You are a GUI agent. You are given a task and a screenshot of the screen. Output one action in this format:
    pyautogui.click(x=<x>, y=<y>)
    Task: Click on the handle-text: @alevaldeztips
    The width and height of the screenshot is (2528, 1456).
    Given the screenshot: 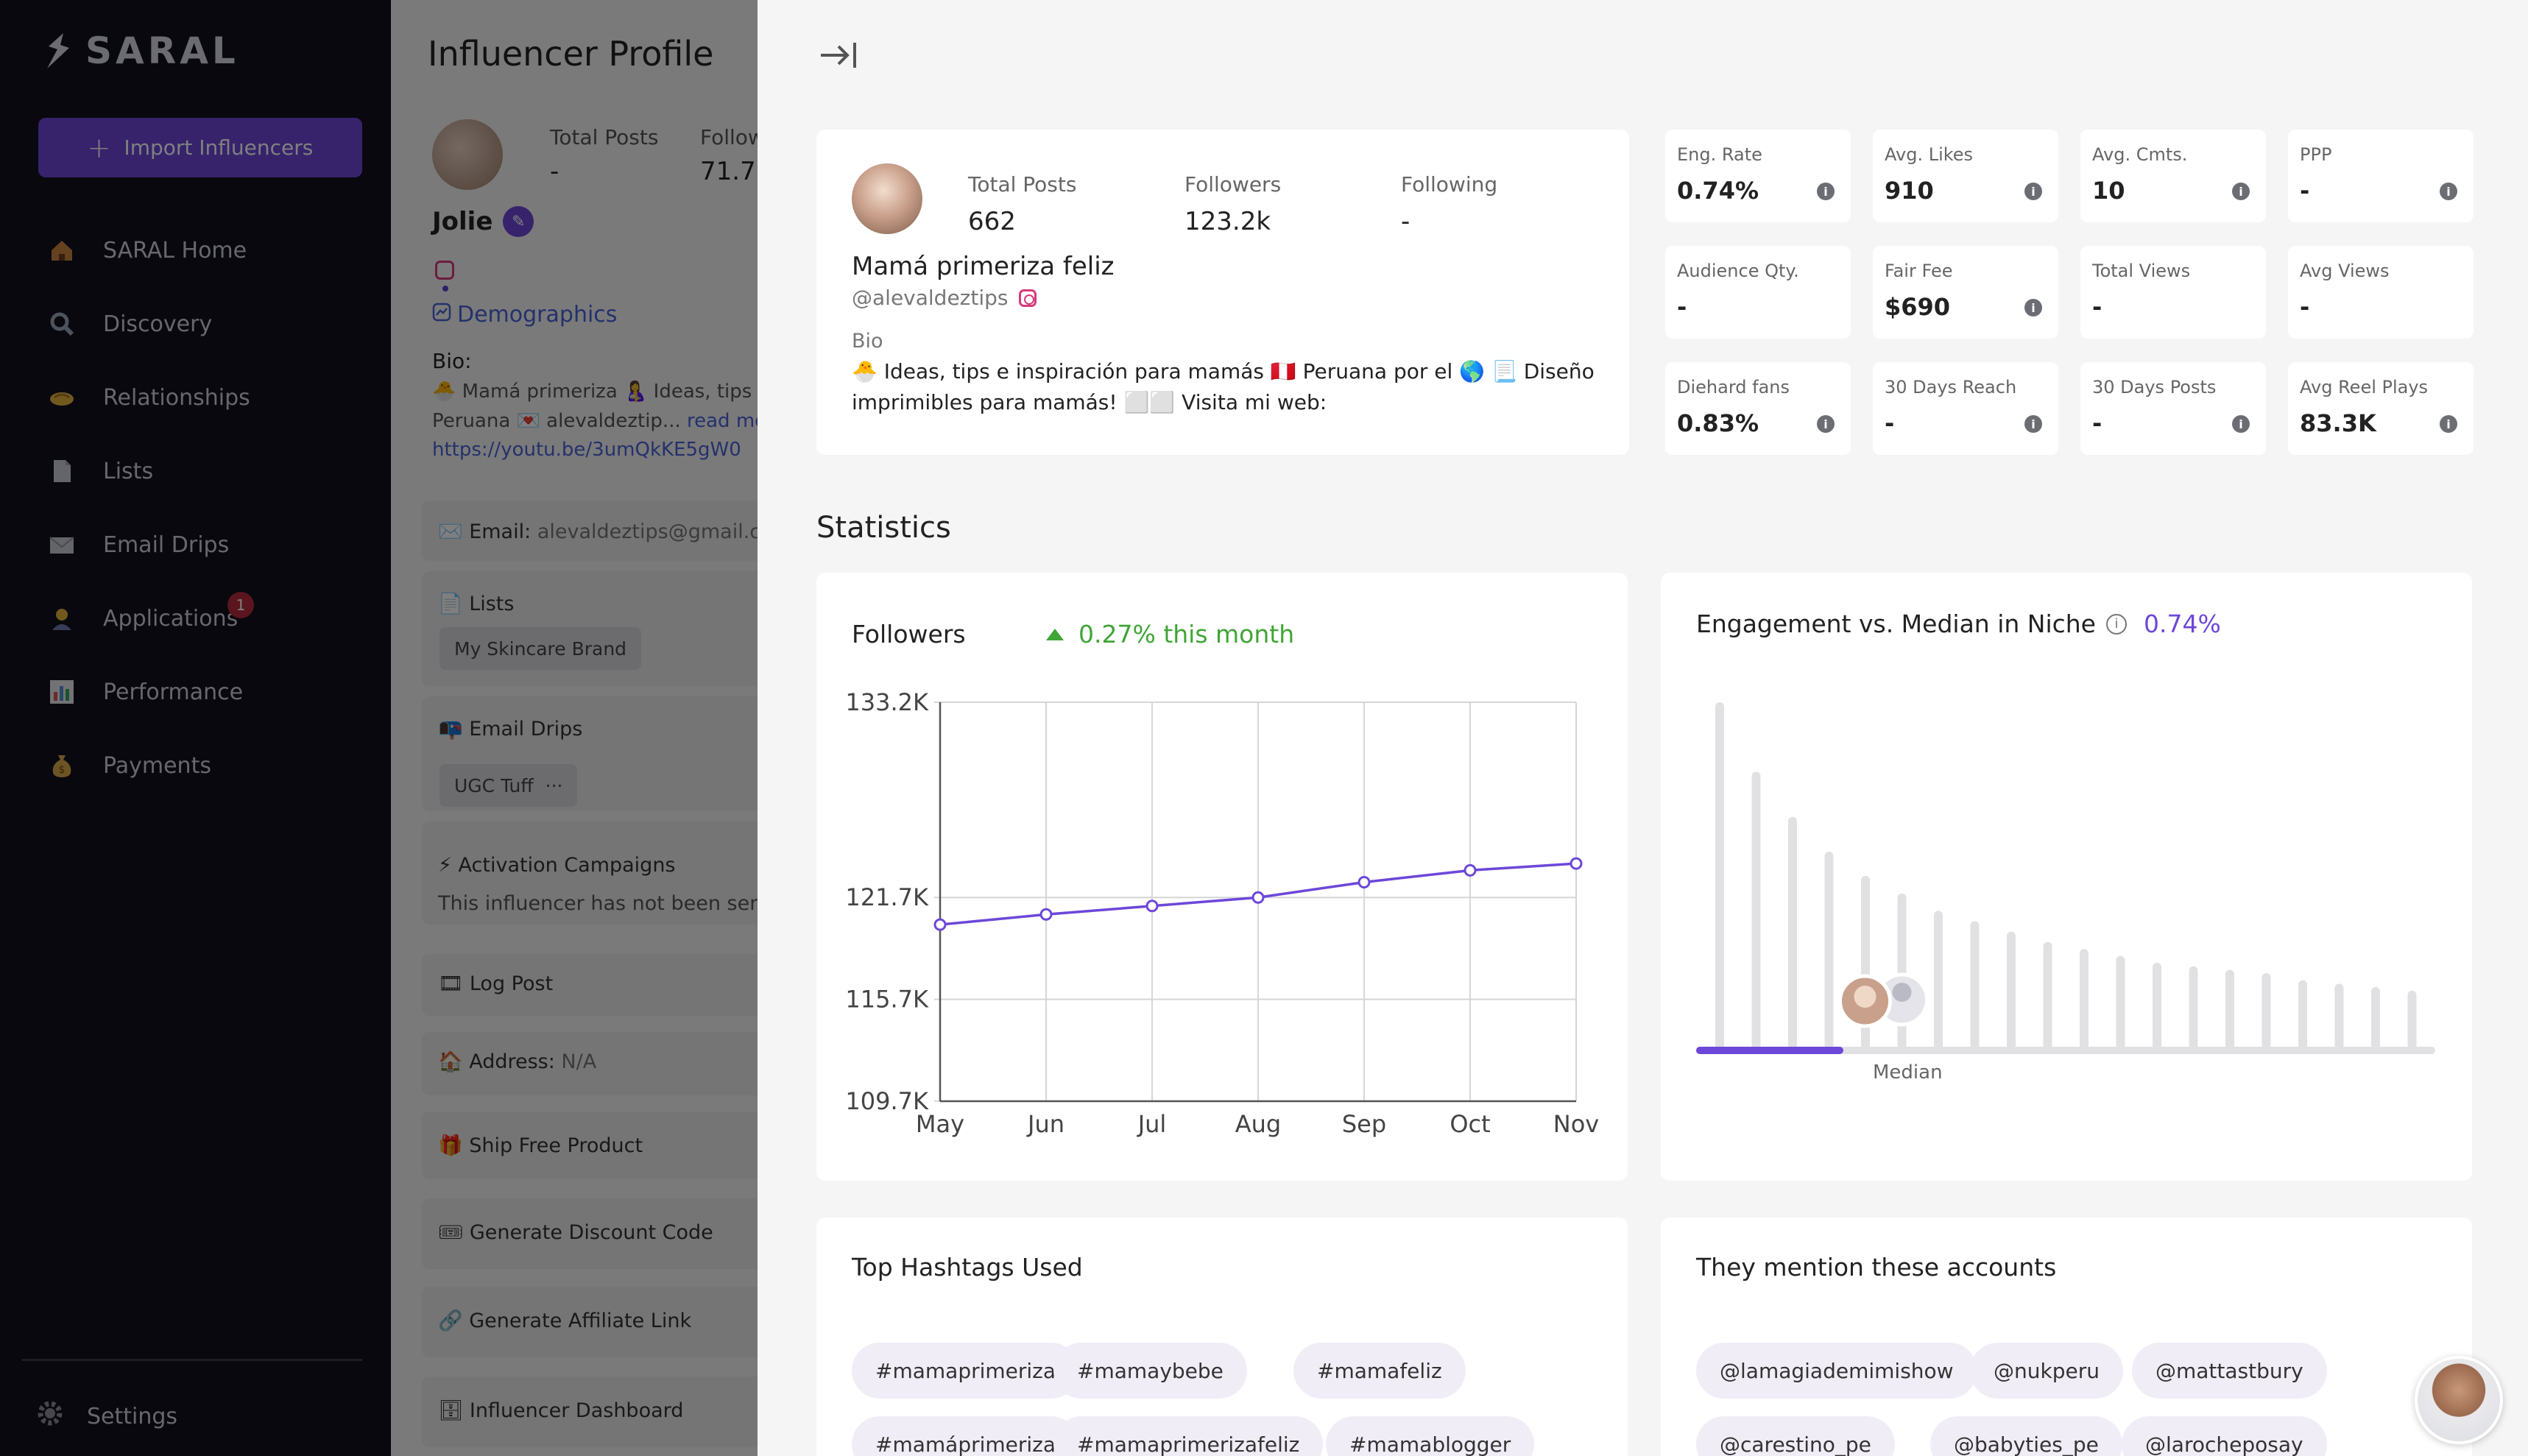 What is the action you would take?
    pyautogui.click(x=930, y=298)
    